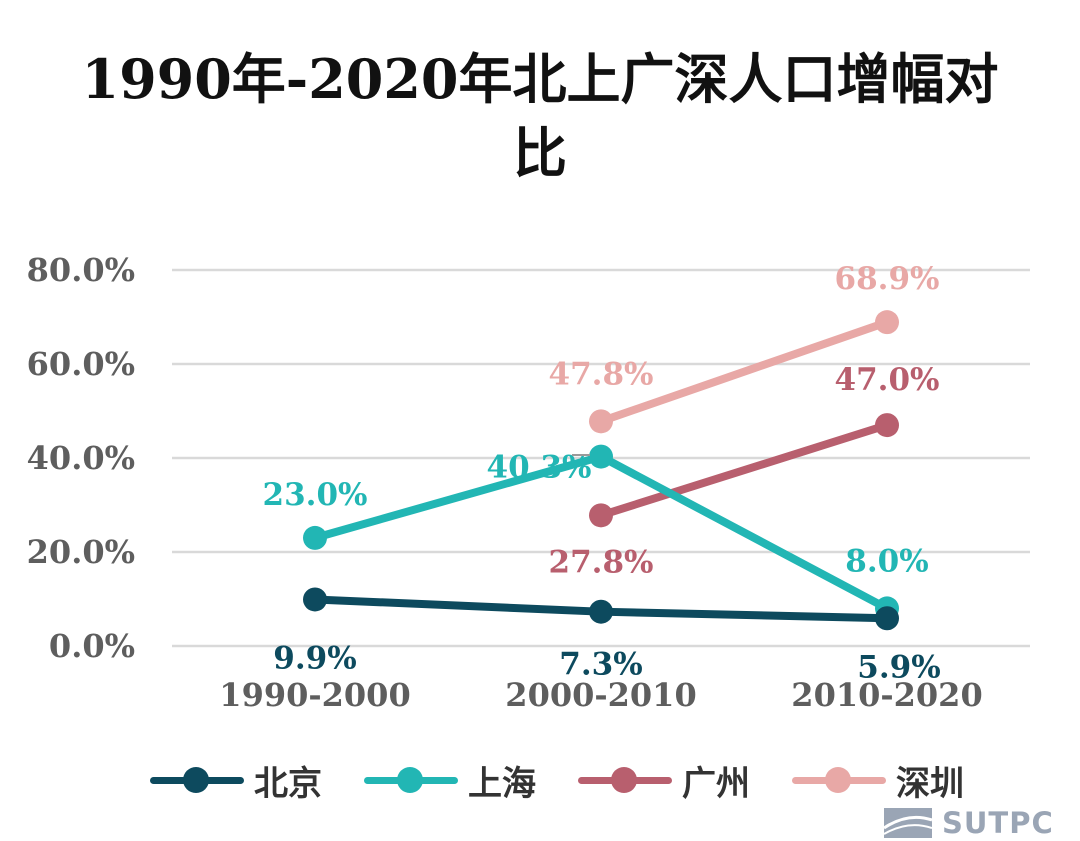 The width and height of the screenshot is (1080, 841). What do you see at coordinates (81, 552) in the screenshot?
I see `y-tick-label: 20.0%` at bounding box center [81, 552].